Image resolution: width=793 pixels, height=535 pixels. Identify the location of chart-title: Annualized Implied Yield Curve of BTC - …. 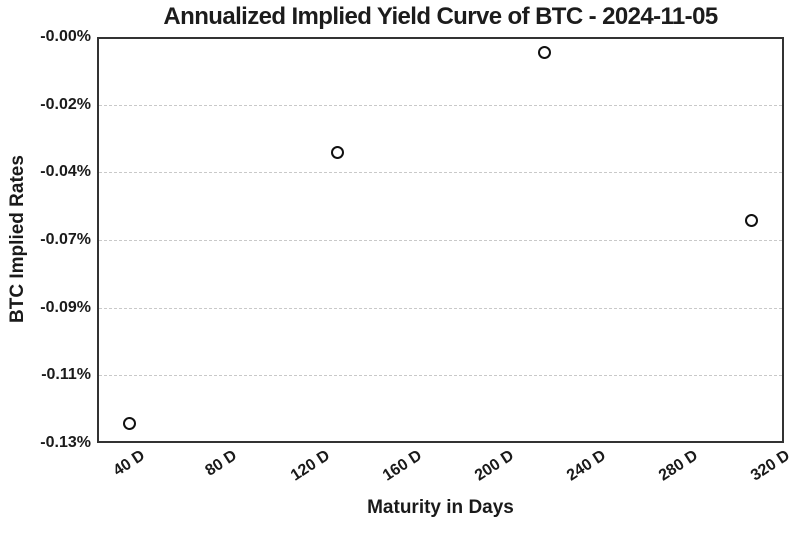
(440, 16).